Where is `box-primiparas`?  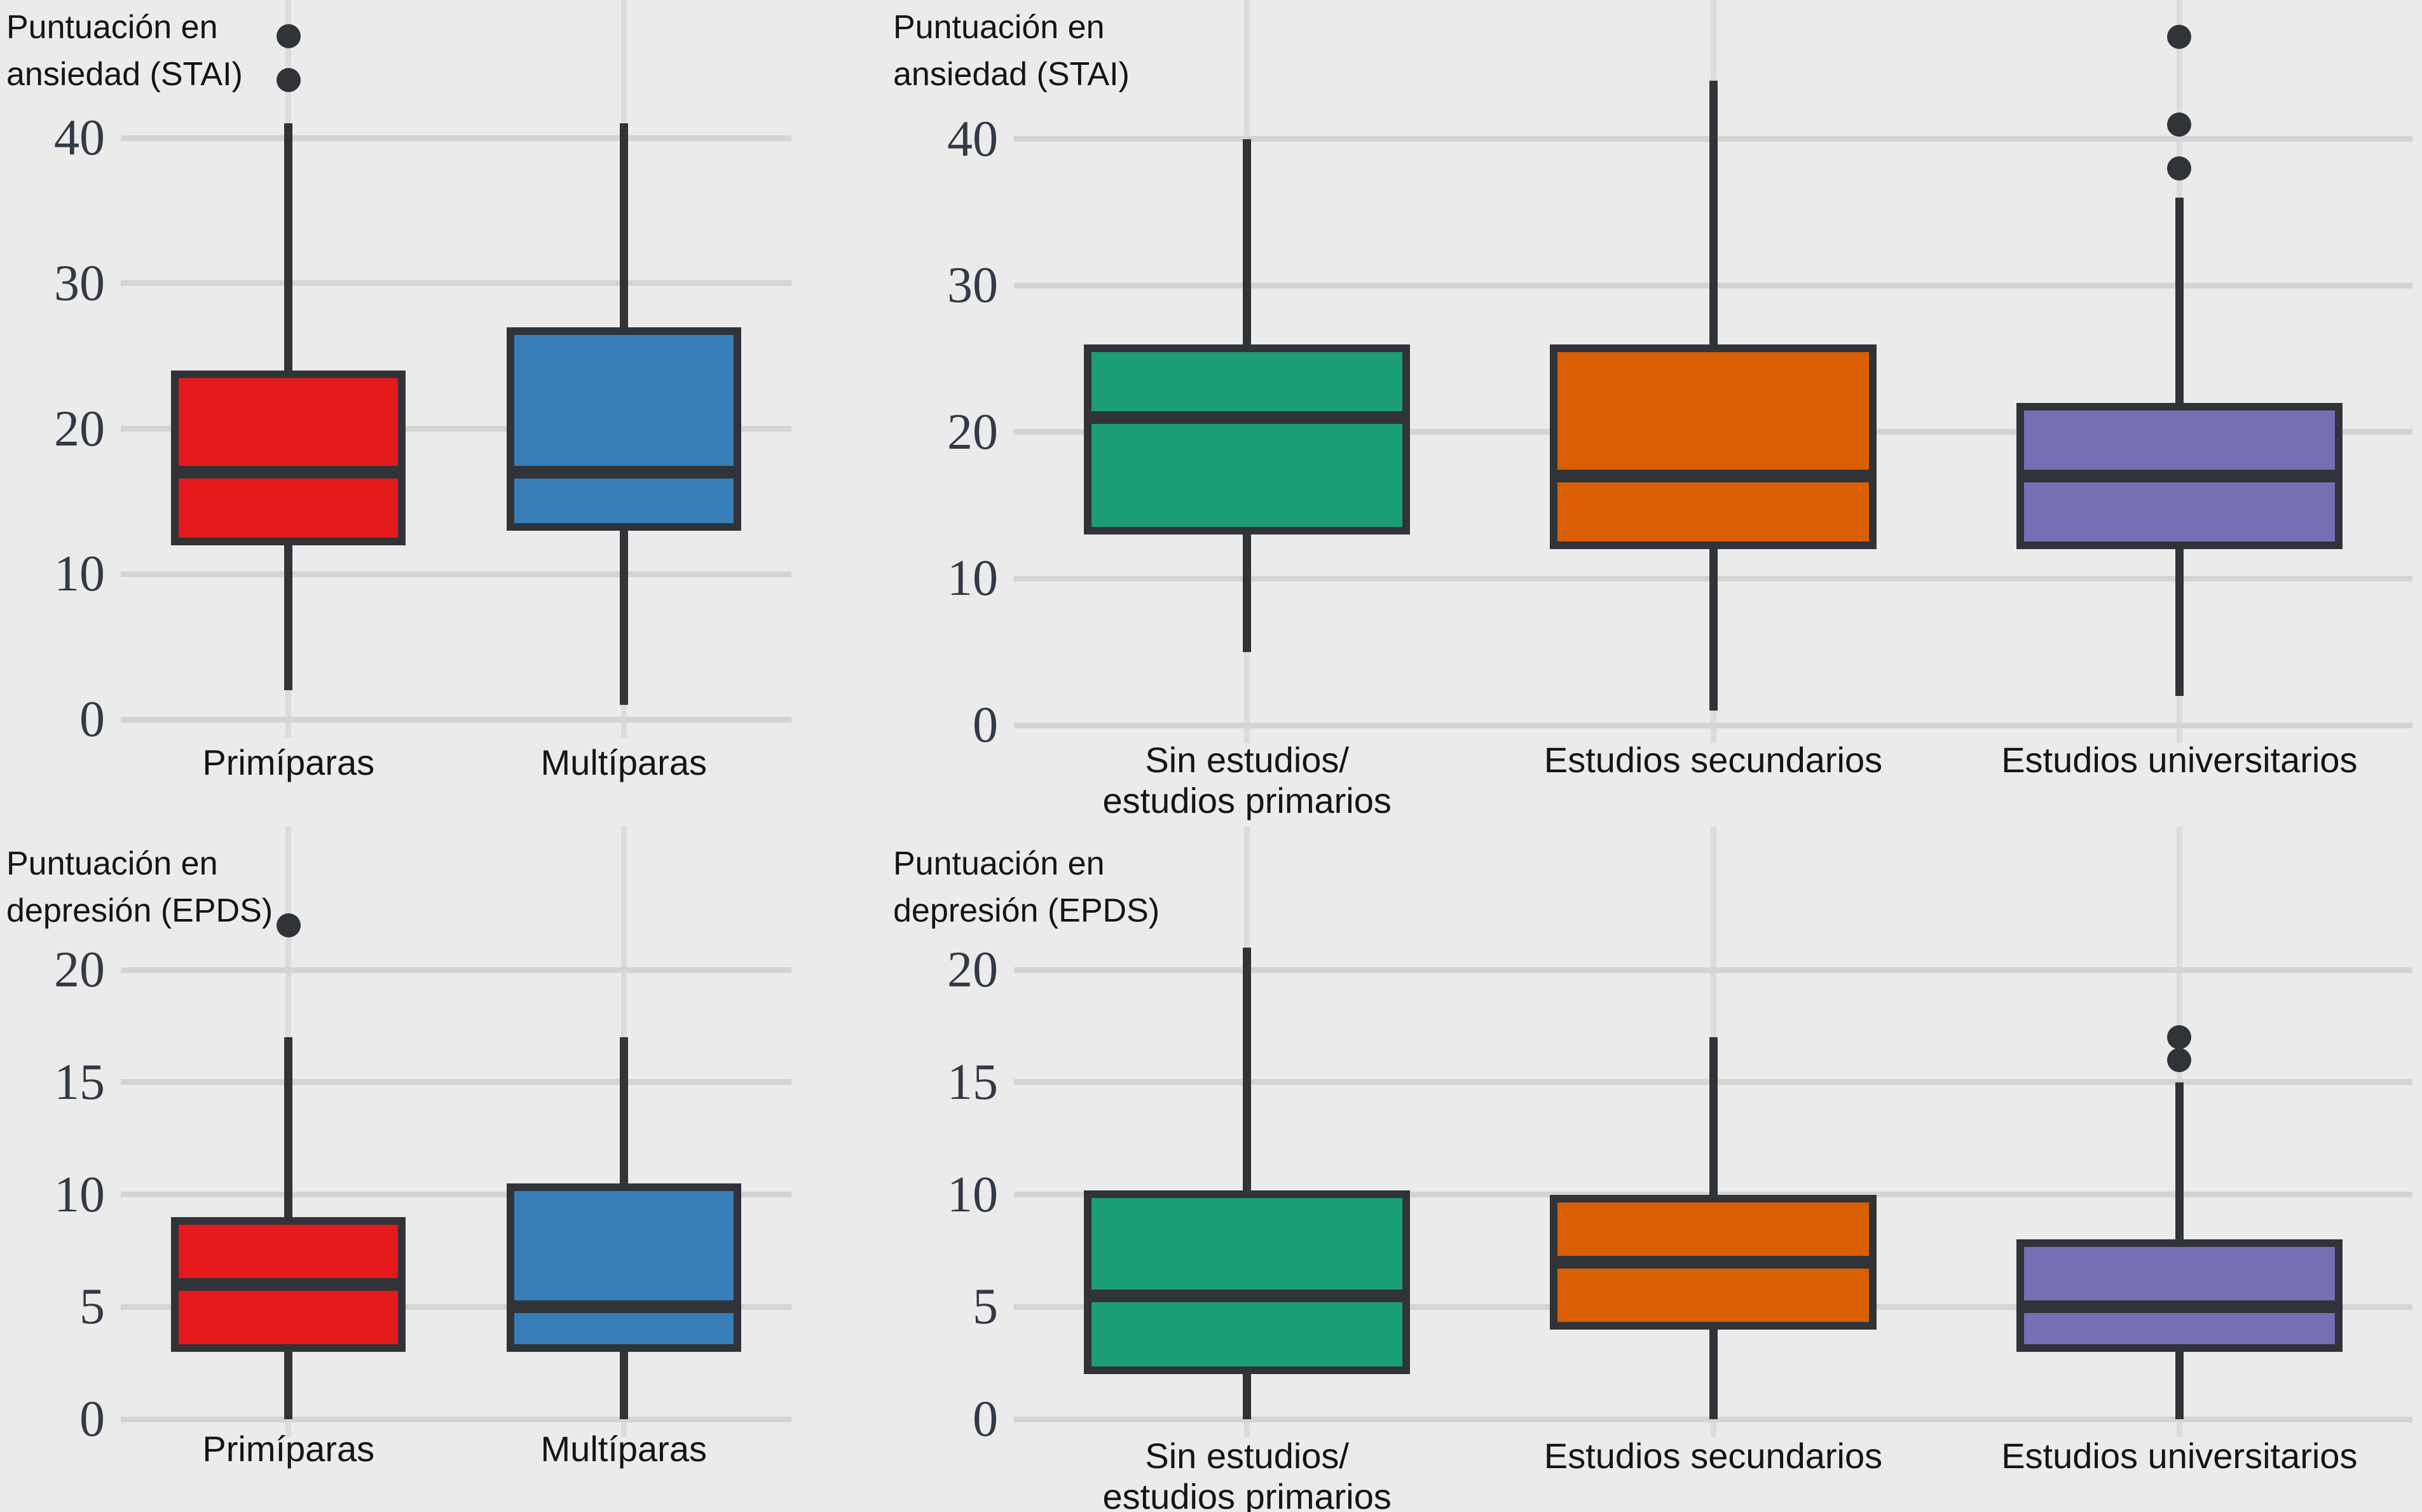 box-primiparas is located at coordinates (288, 458).